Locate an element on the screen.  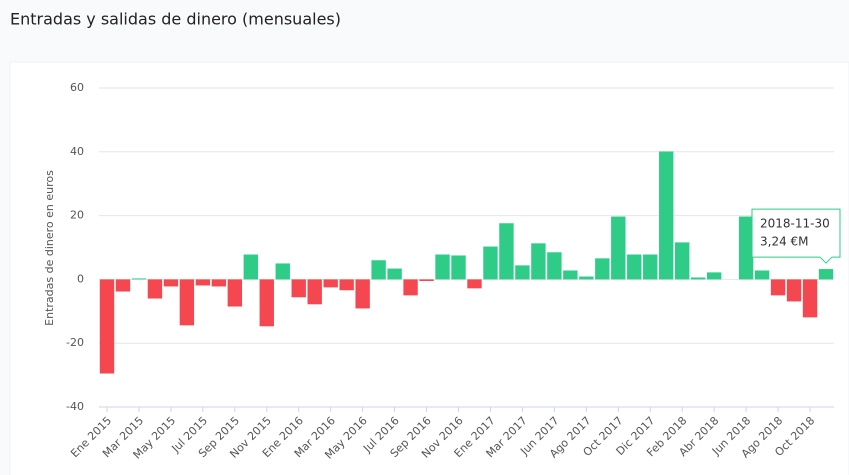
chart-title: Entradas y salidas de dinero (mensuales) is located at coordinates (175, 19).